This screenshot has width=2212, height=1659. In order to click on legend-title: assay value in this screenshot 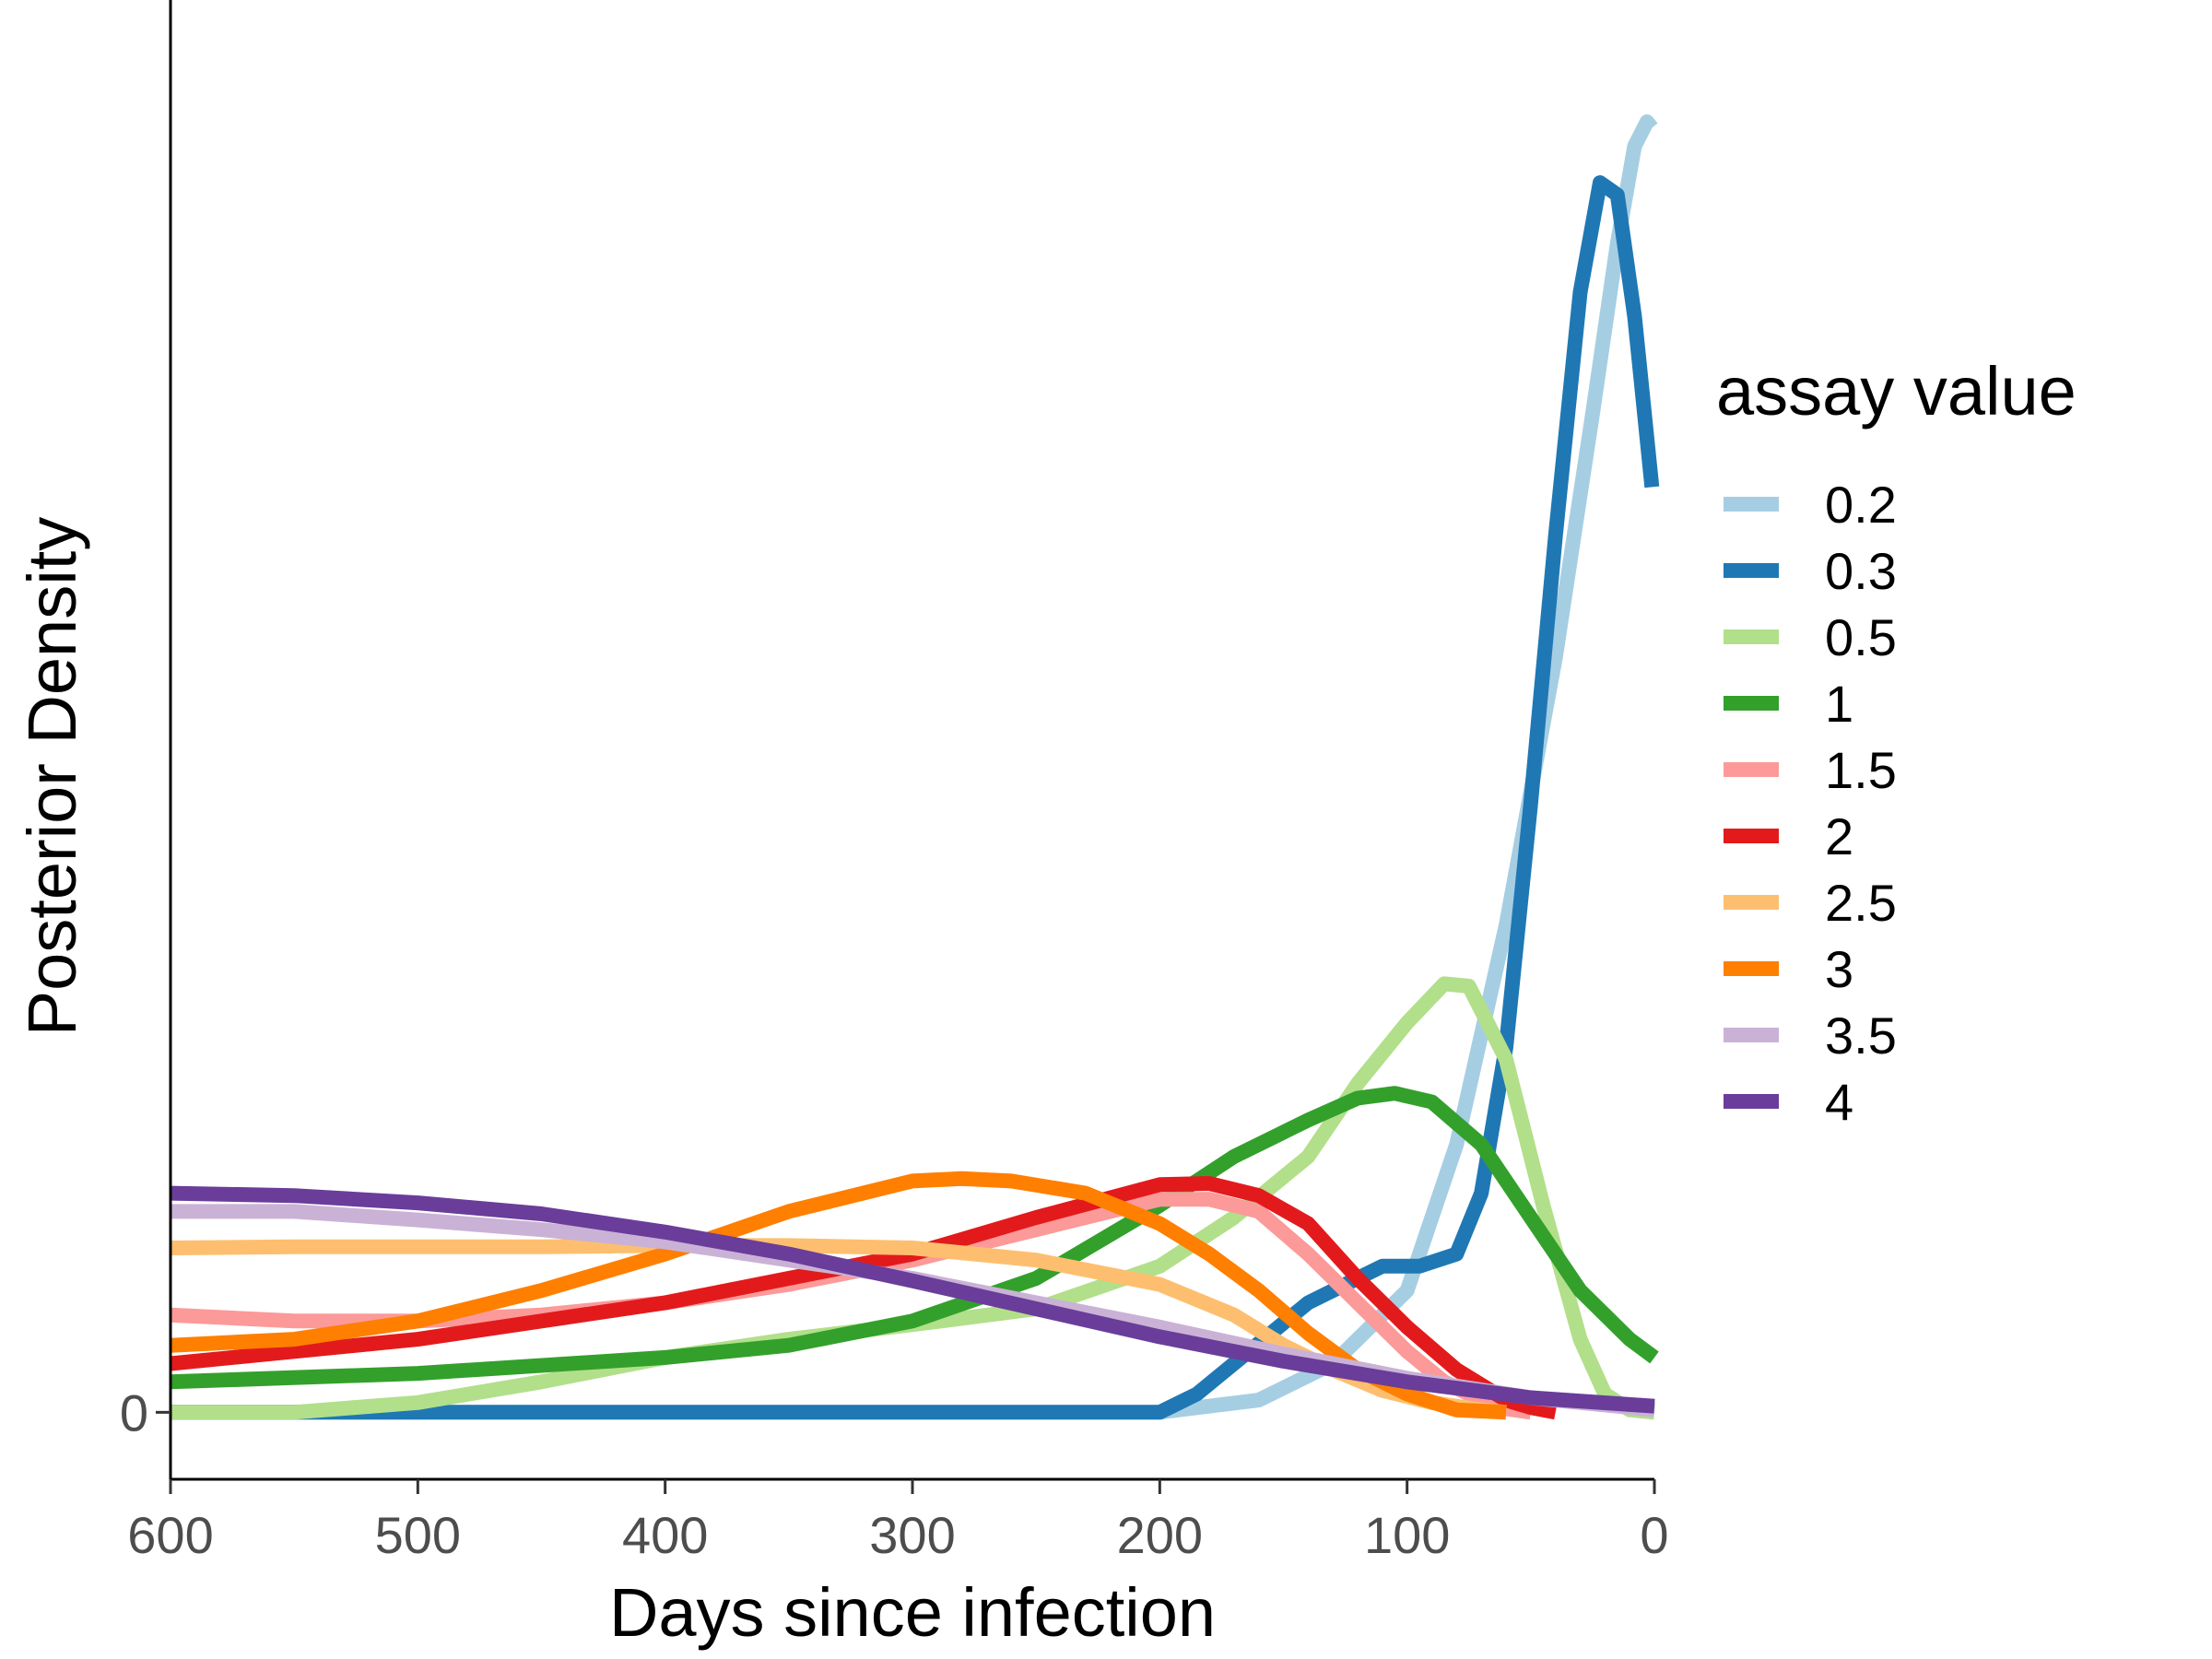, I will do `click(1896, 391)`.